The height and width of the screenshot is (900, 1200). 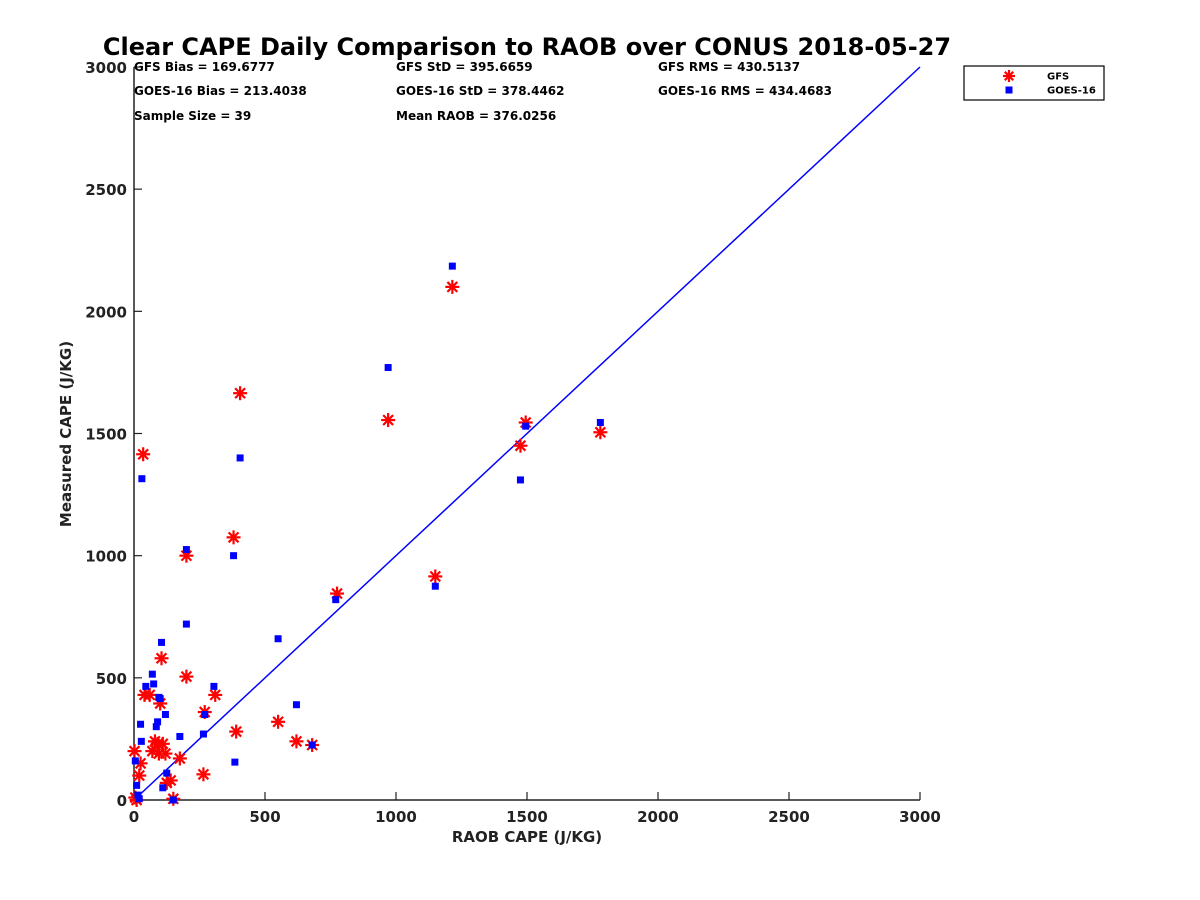 I want to click on stat-text: GOES-16 StD = 378.4462, so click(x=480, y=91).